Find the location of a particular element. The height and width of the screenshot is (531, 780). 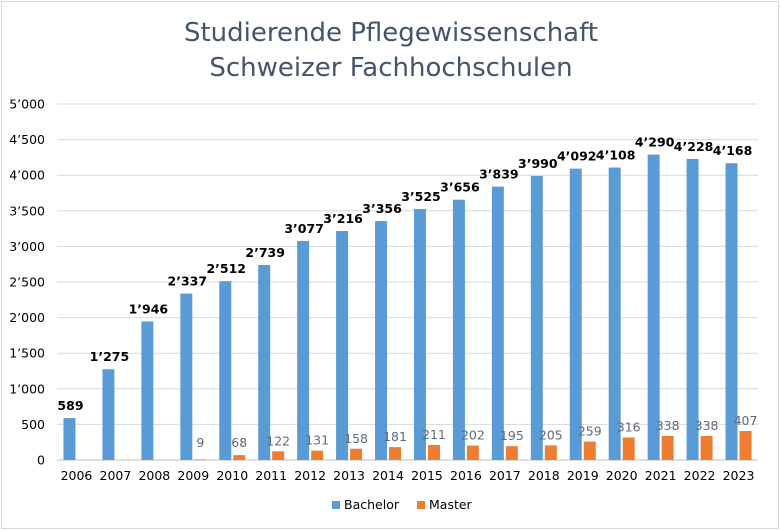

data-label-master: 316 is located at coordinates (629, 427).